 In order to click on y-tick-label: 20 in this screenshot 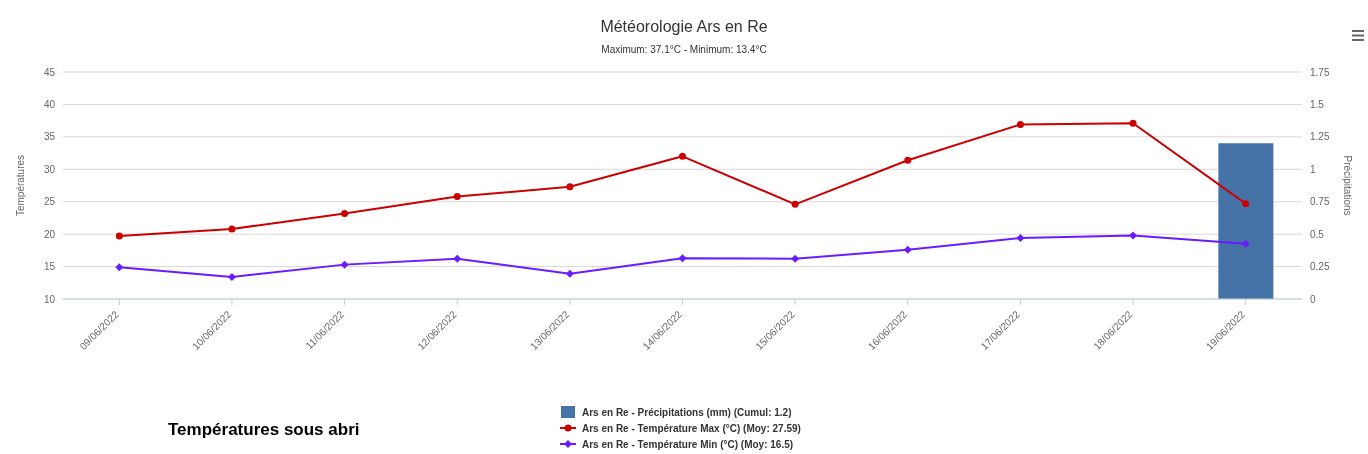, I will do `click(49, 234)`.